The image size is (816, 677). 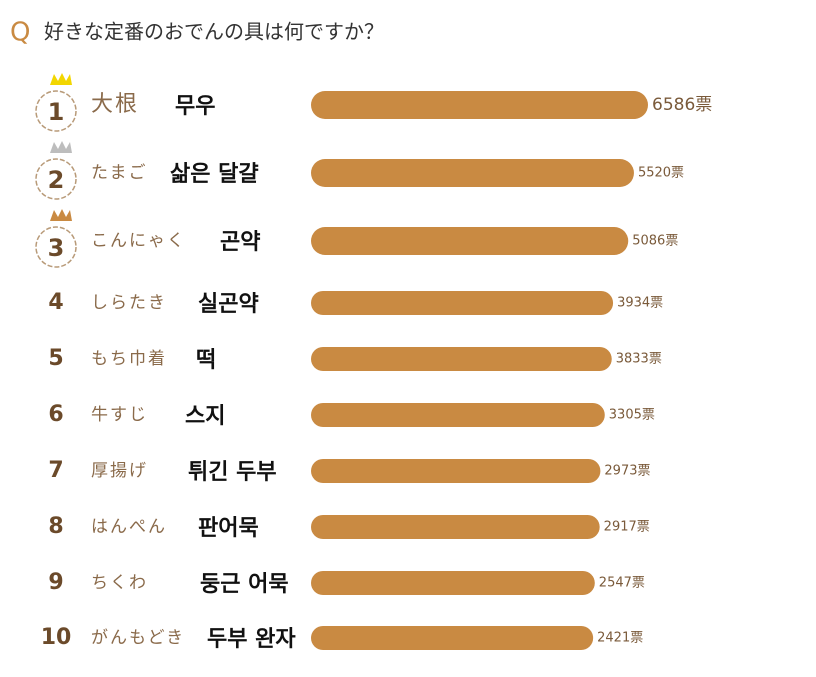 I want to click on chart-title: 好きな定番のおでんの具は何ですか？, so click(x=214, y=32).